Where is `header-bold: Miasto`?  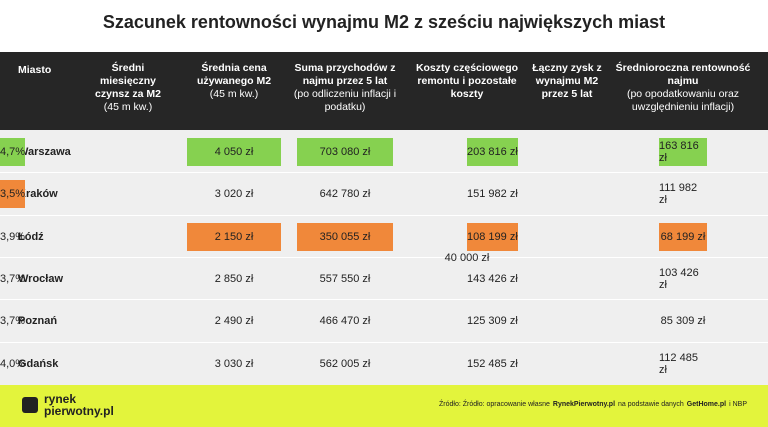 header-bold: Miasto is located at coordinates (35, 70).